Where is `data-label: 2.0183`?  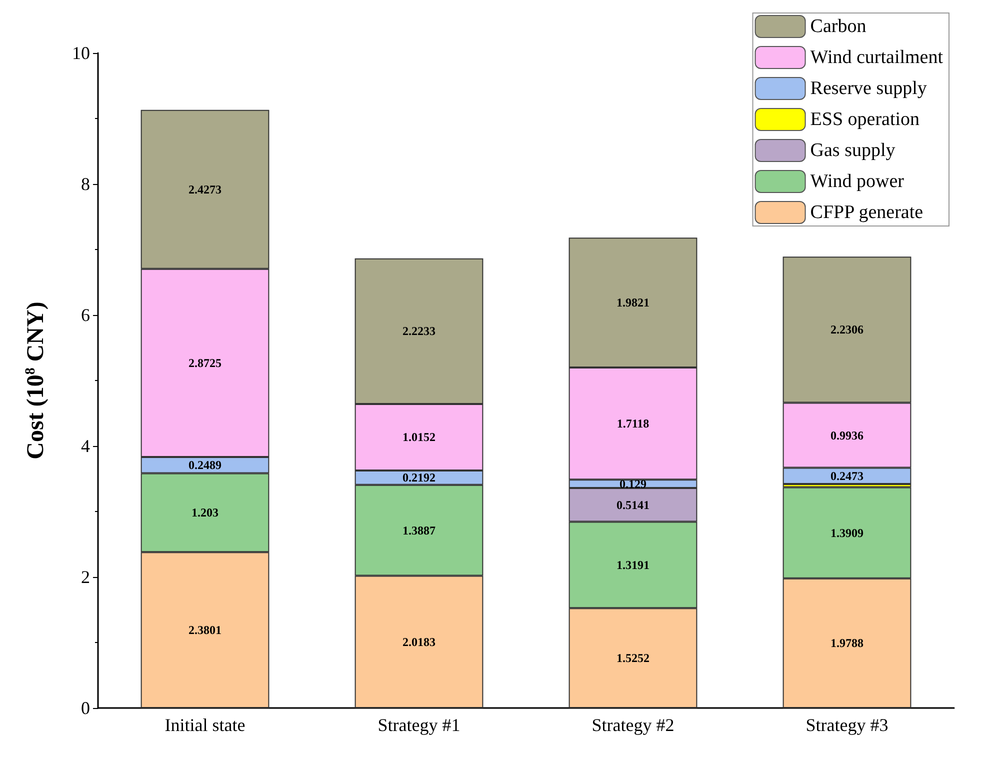
data-label: 2.0183 is located at coordinates (419, 641).